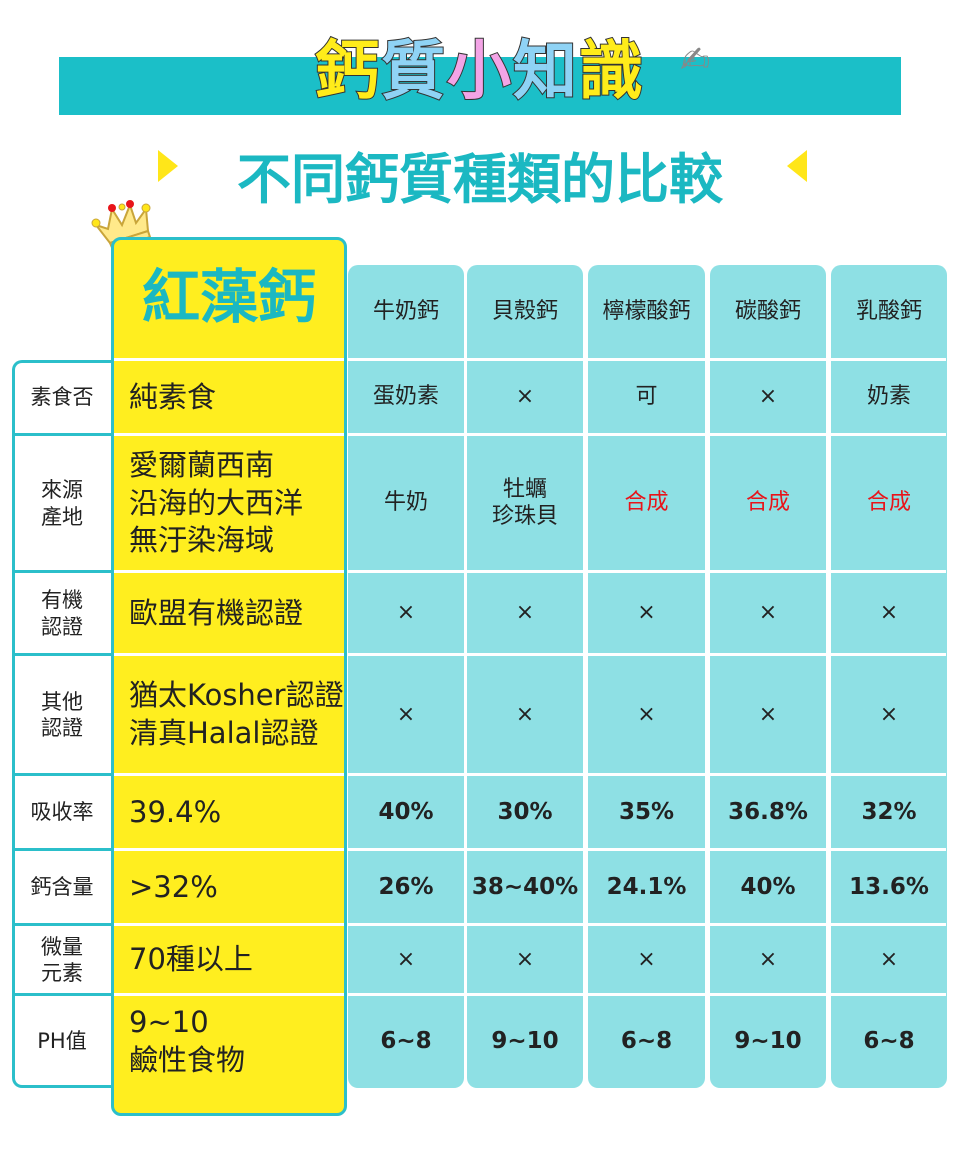  I want to click on table-cell: 32%, so click(889, 811).